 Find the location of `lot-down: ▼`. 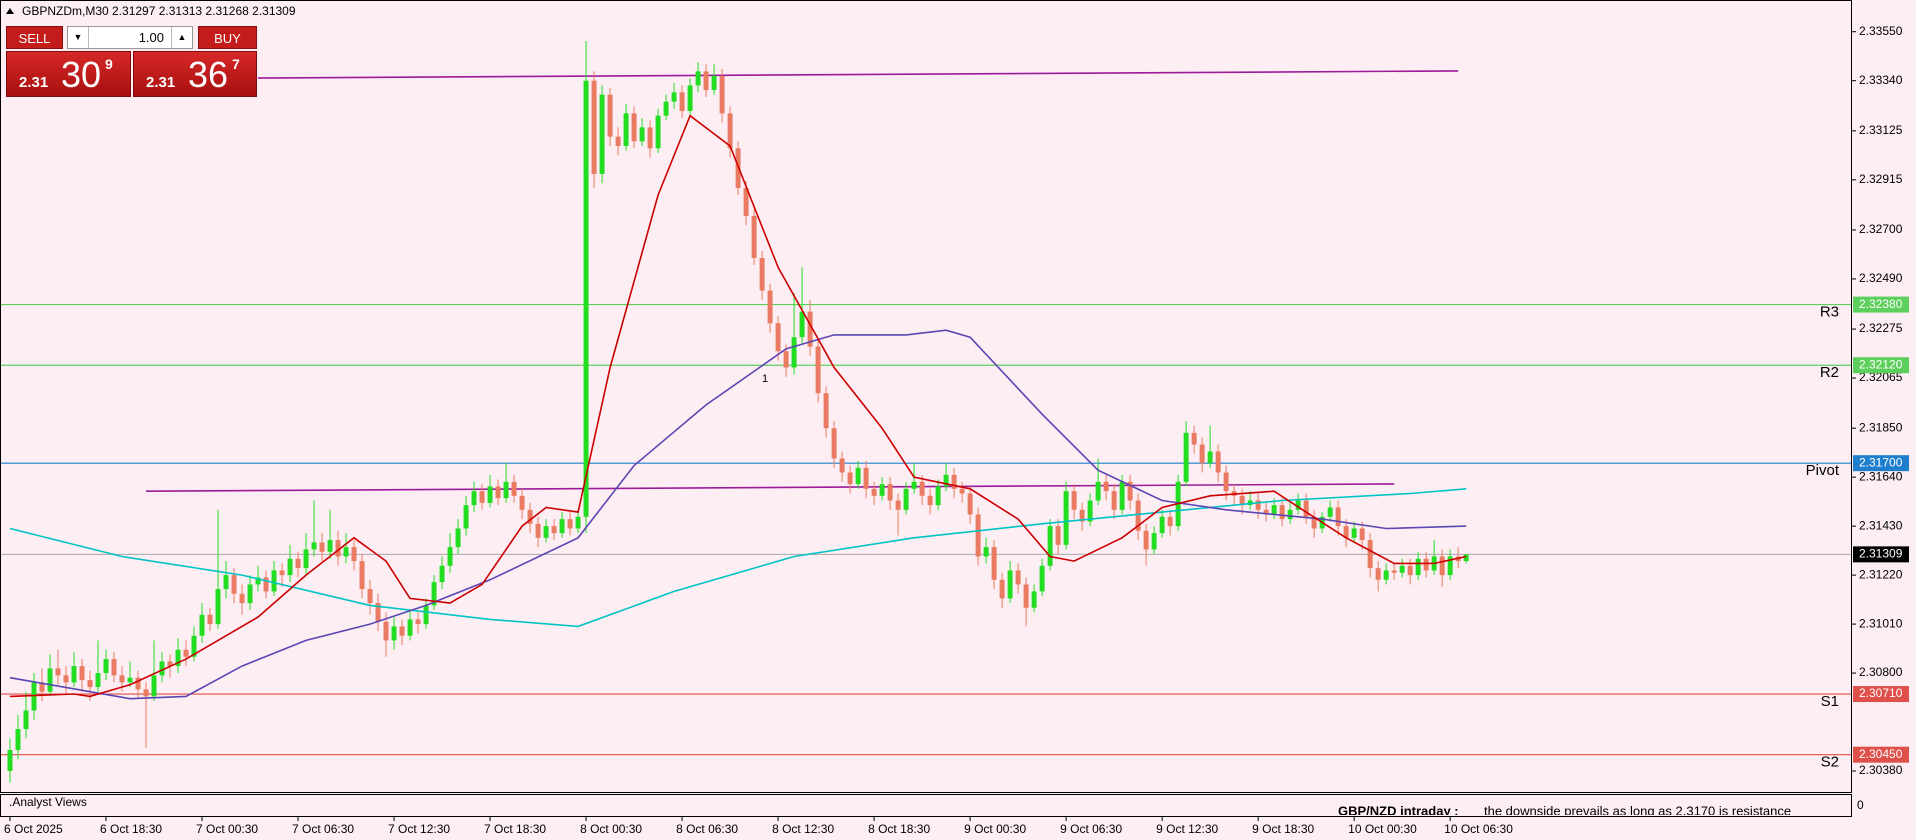

lot-down: ▼ is located at coordinates (78, 37).